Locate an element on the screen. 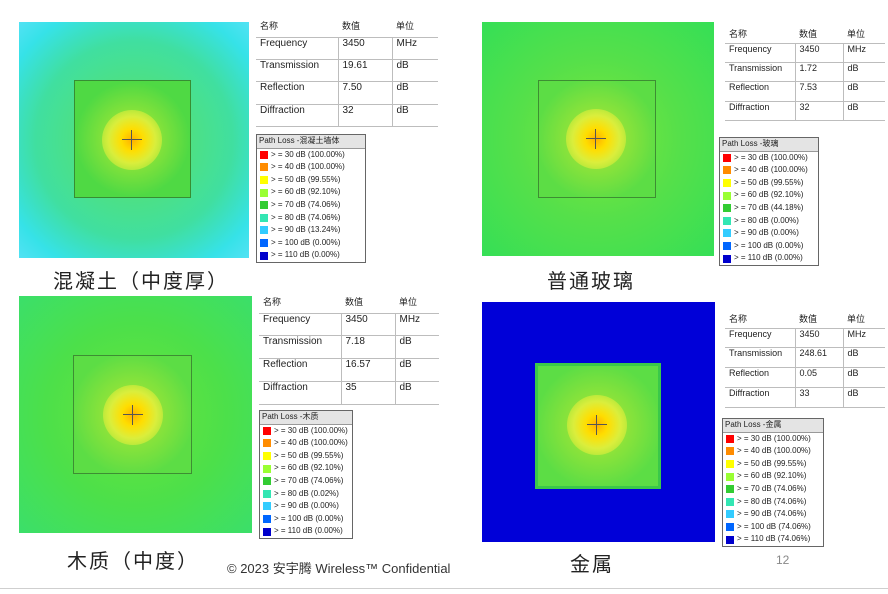 The image size is (888, 594). signal-hotspot is located at coordinates (596, 139).